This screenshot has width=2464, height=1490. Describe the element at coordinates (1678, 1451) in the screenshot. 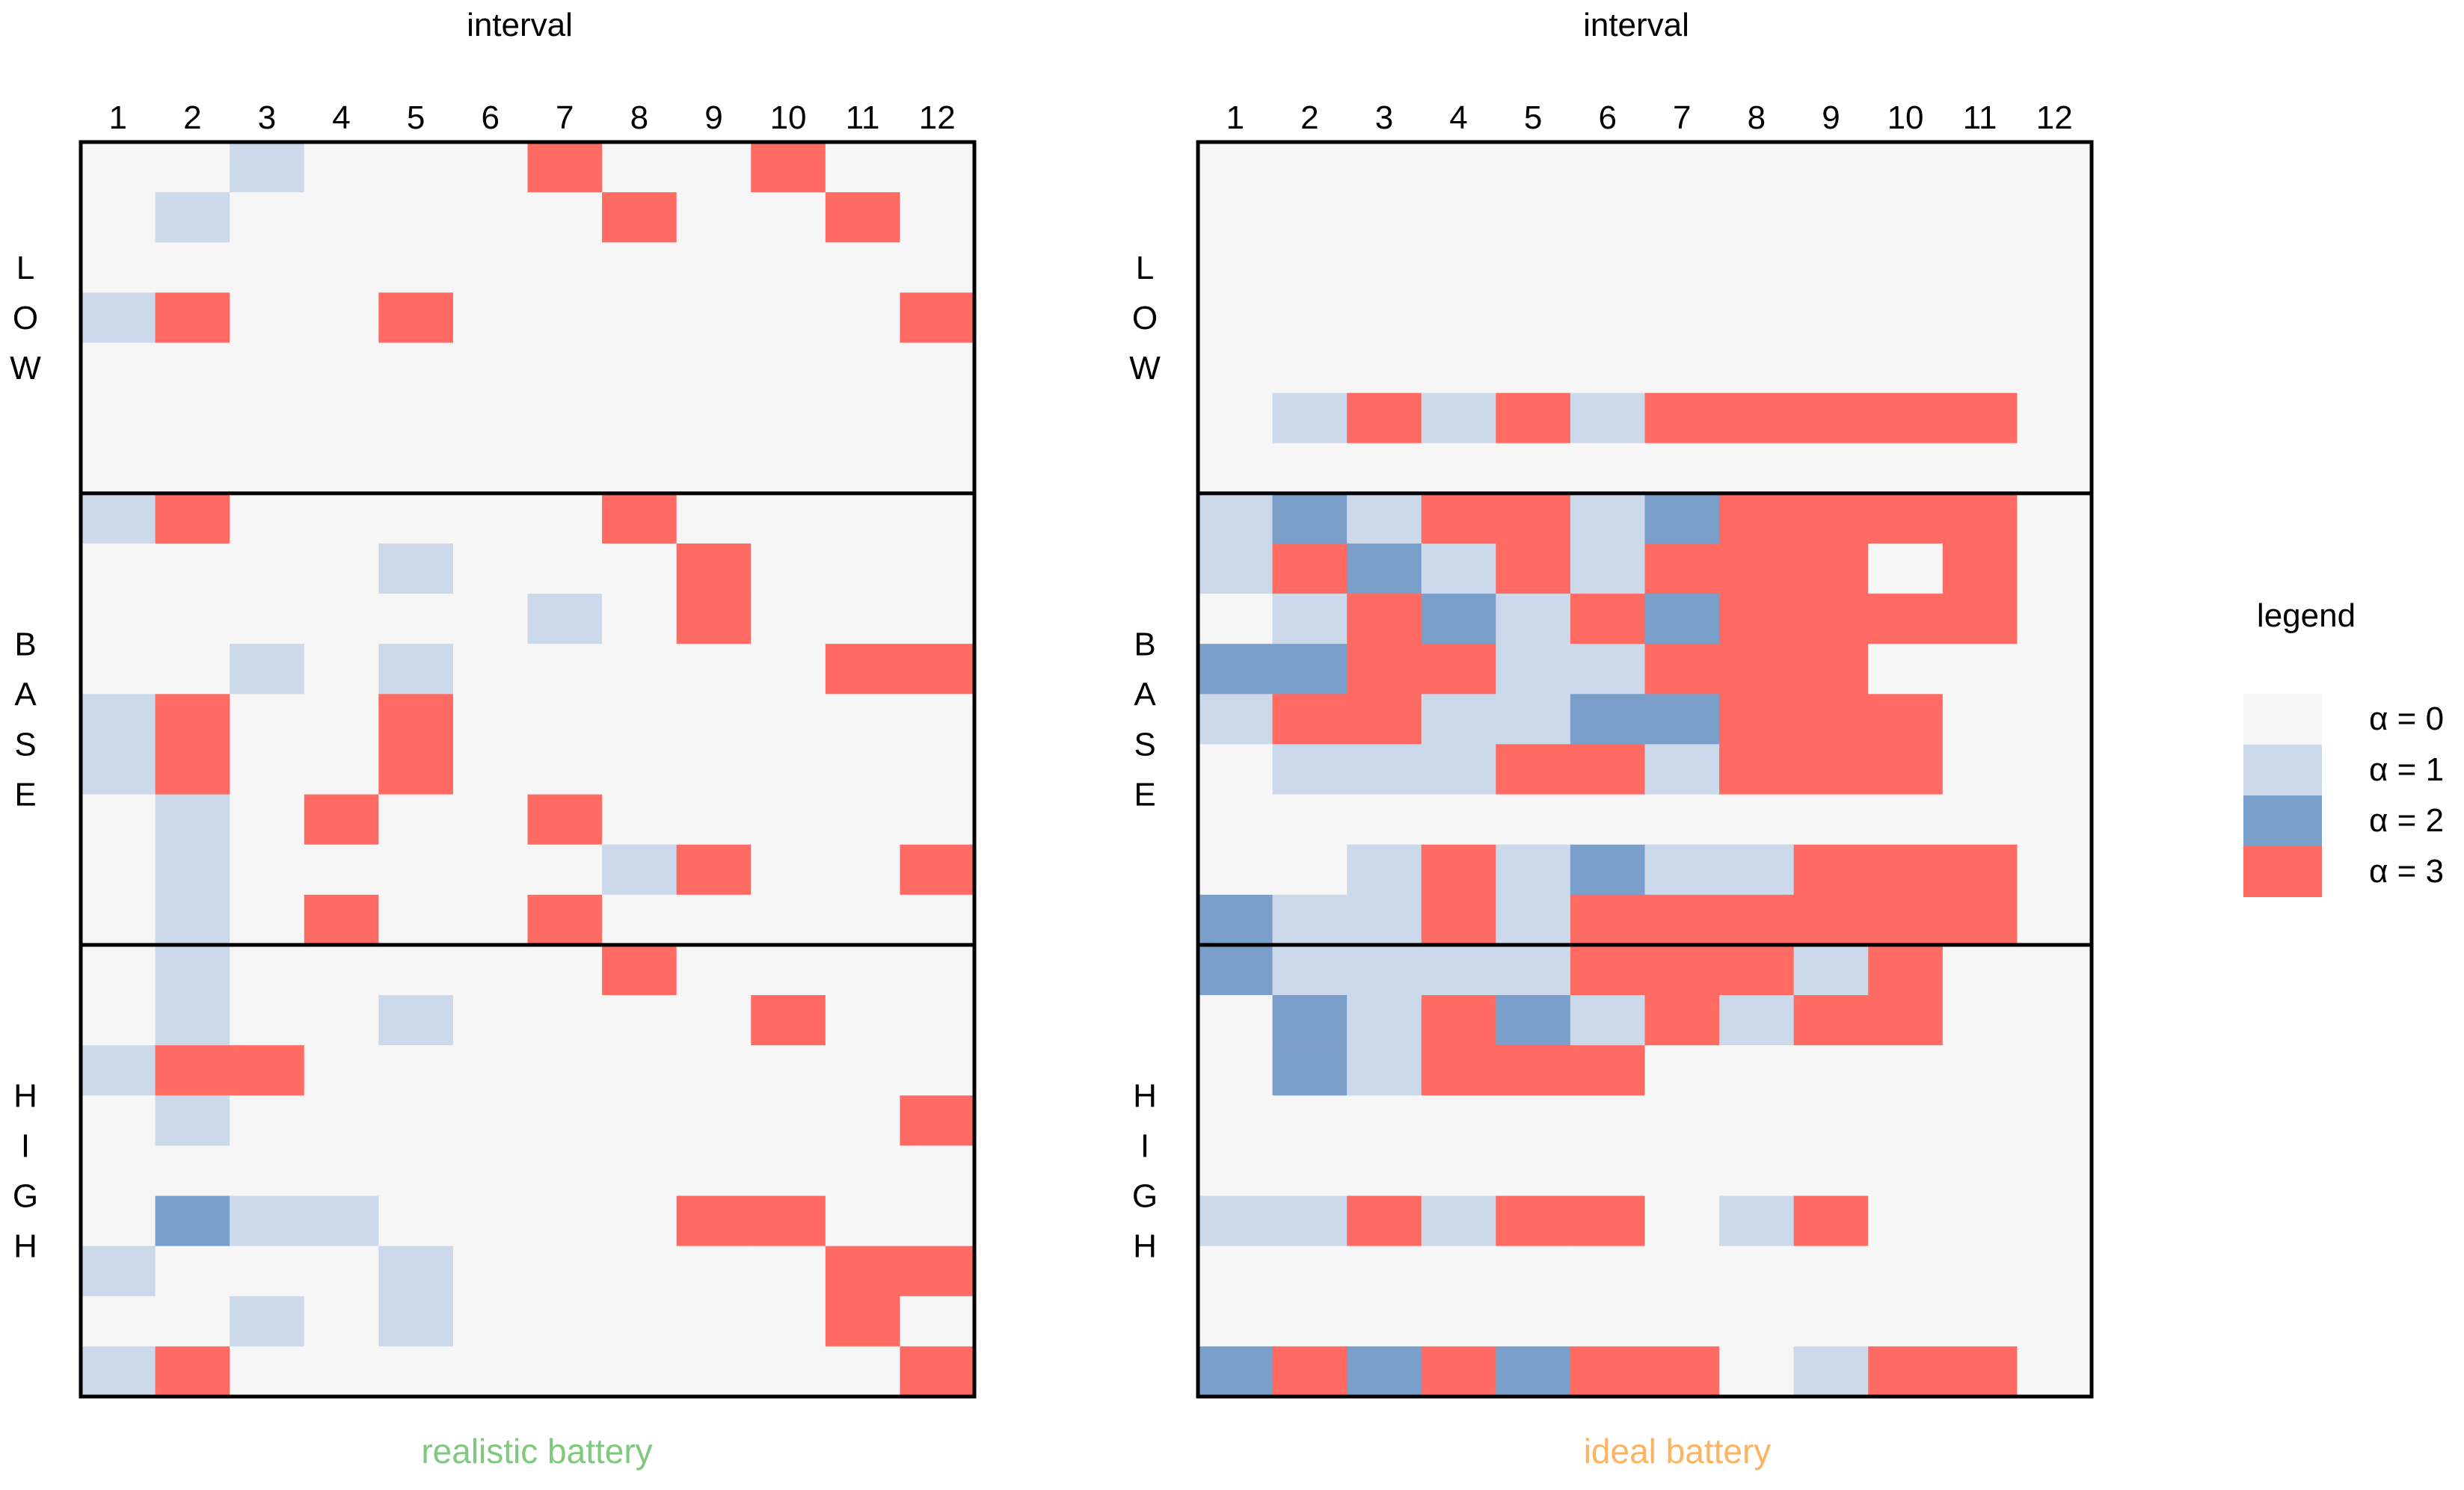

I see `panel-caption: ideal battery` at that location.